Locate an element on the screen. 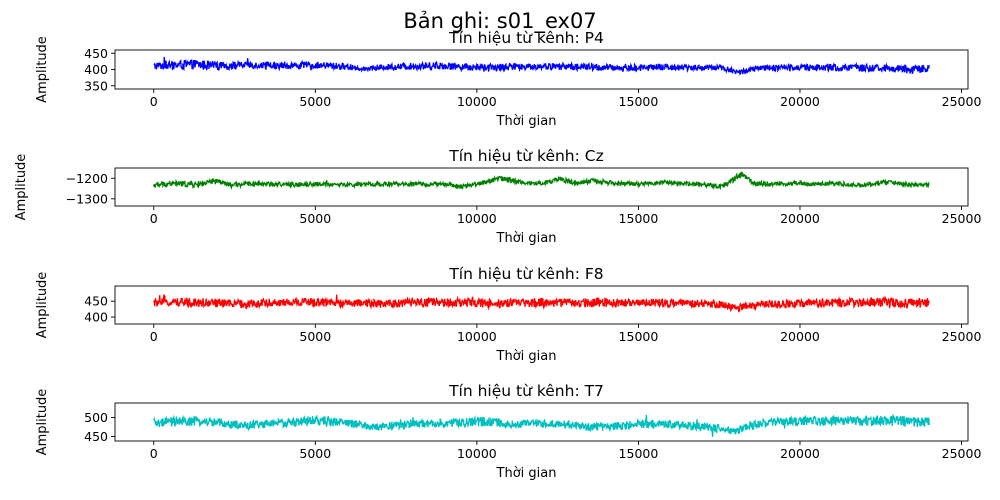 The height and width of the screenshot is (500, 1000). y-tick-label: 350 is located at coordinates (96, 85).